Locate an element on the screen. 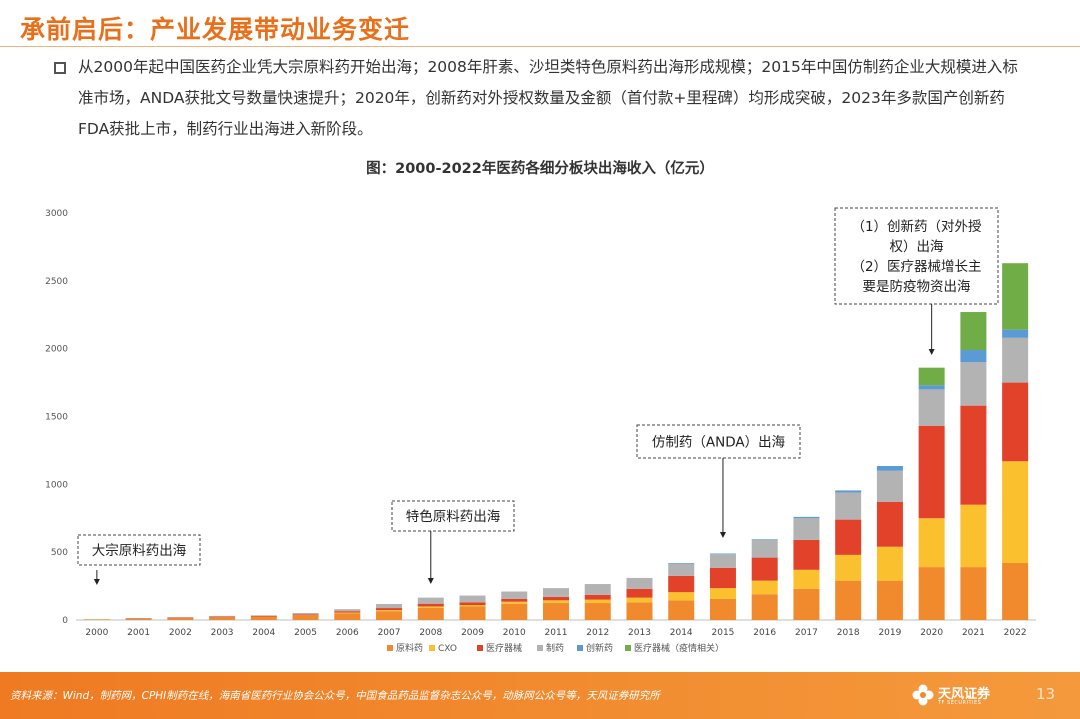 The image size is (1080, 719). legend-label: 原料药 is located at coordinates (409, 648).